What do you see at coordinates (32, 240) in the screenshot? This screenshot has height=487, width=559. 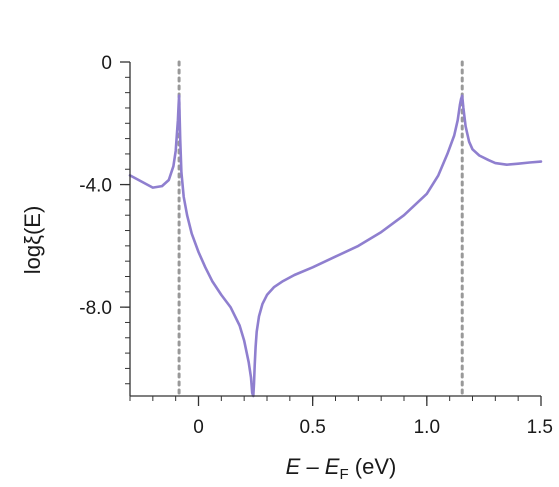 I see `y-axis-label: logξ(E)` at bounding box center [32, 240].